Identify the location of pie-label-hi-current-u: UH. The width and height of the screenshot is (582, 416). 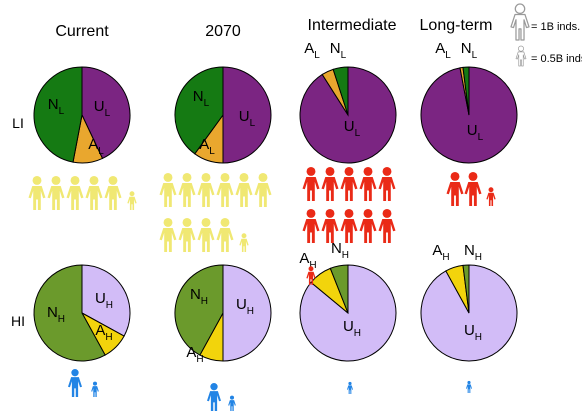
(104, 300).